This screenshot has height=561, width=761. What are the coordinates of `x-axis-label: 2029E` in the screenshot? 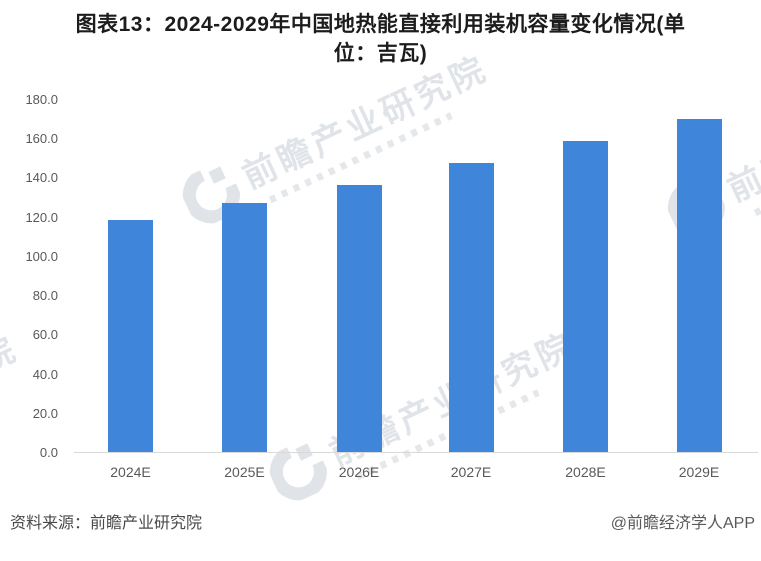 It's located at (699, 472).